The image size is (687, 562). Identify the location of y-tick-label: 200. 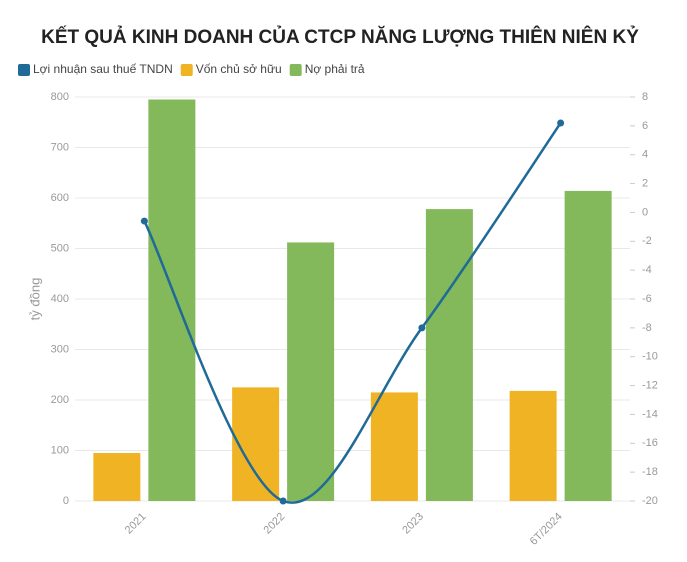
(60, 400).